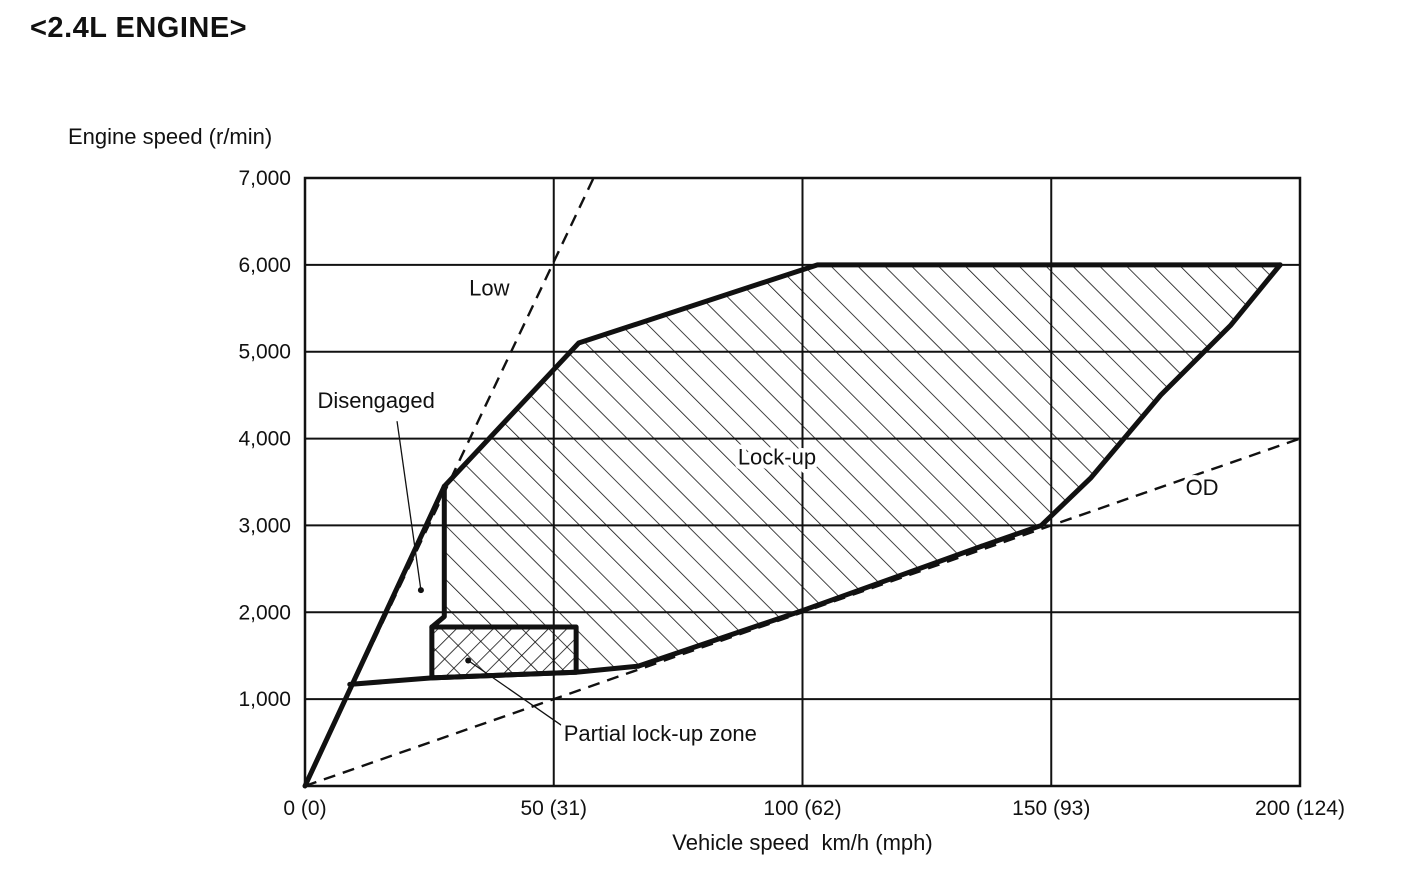 The width and height of the screenshot is (1408, 870). What do you see at coordinates (374, 636) in the screenshot?
I see `series-engagement-line` at bounding box center [374, 636].